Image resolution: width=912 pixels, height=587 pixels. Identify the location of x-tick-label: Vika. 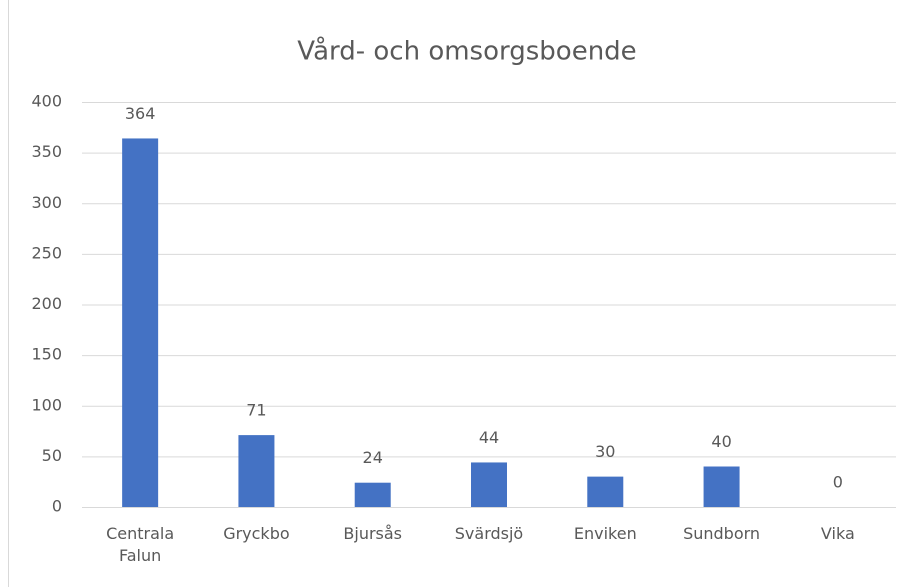
(837, 533).